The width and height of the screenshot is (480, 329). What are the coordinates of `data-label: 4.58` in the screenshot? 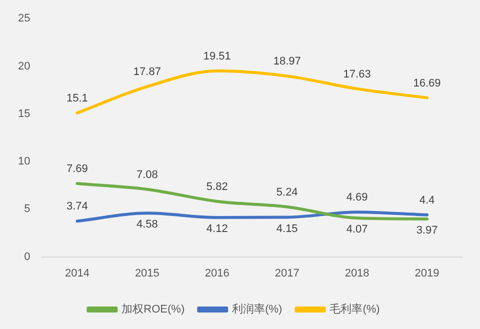 It's located at (147, 224).